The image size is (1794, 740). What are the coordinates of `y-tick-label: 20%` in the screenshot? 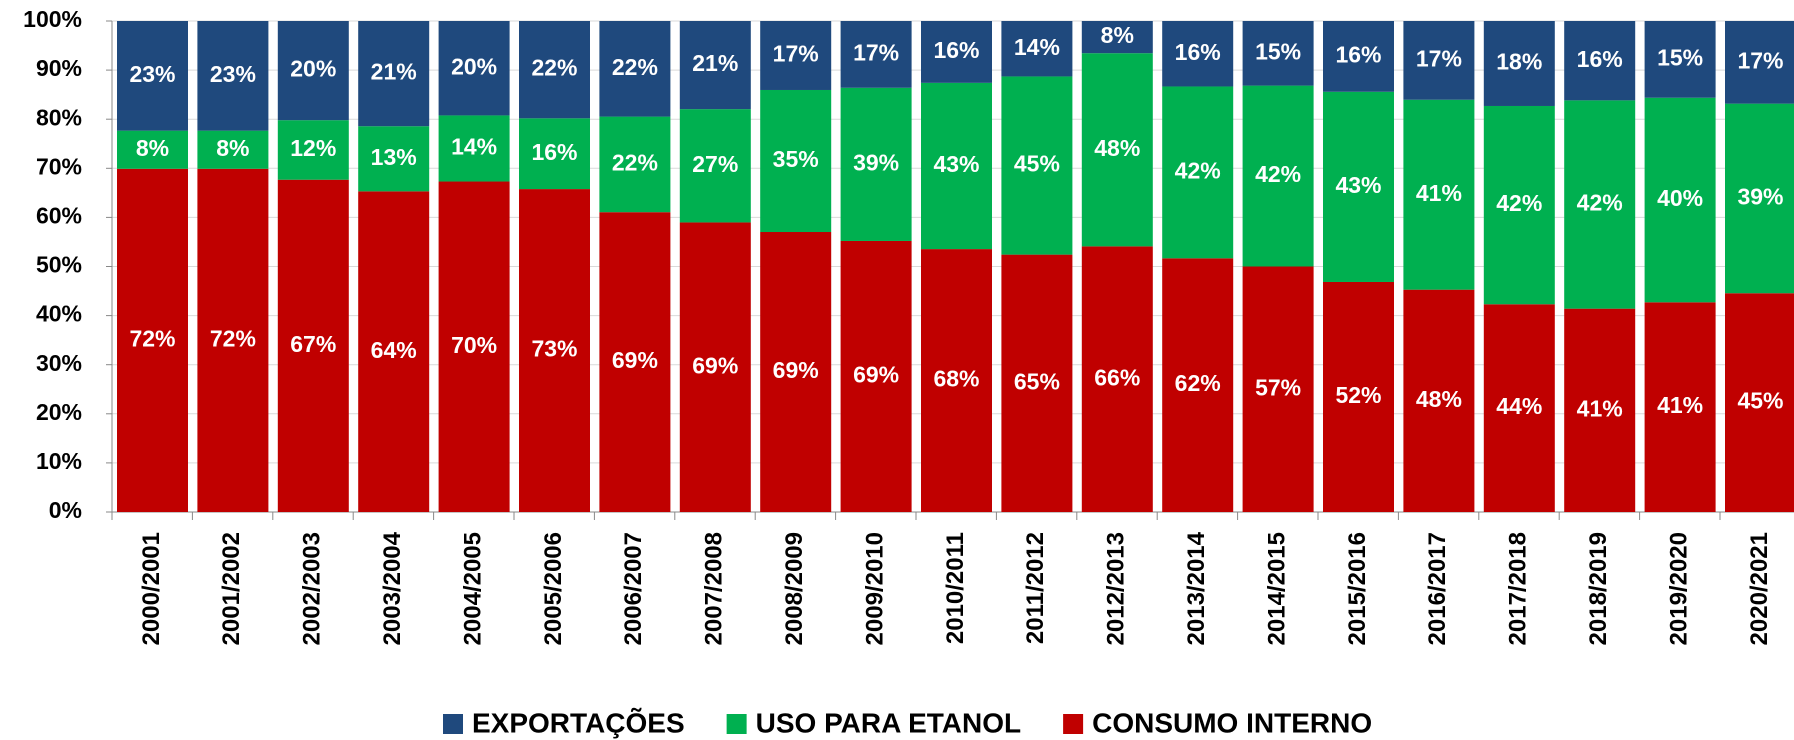 It's located at (59, 412).